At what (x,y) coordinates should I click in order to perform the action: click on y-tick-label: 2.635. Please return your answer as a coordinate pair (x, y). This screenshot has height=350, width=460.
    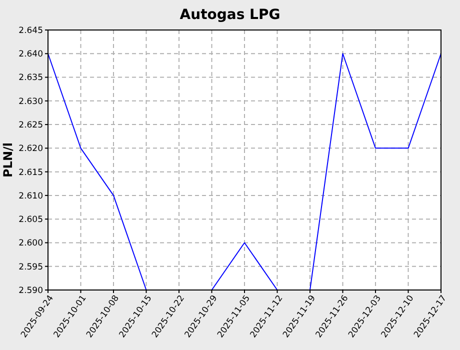
    Looking at the image, I should click on (30, 78).